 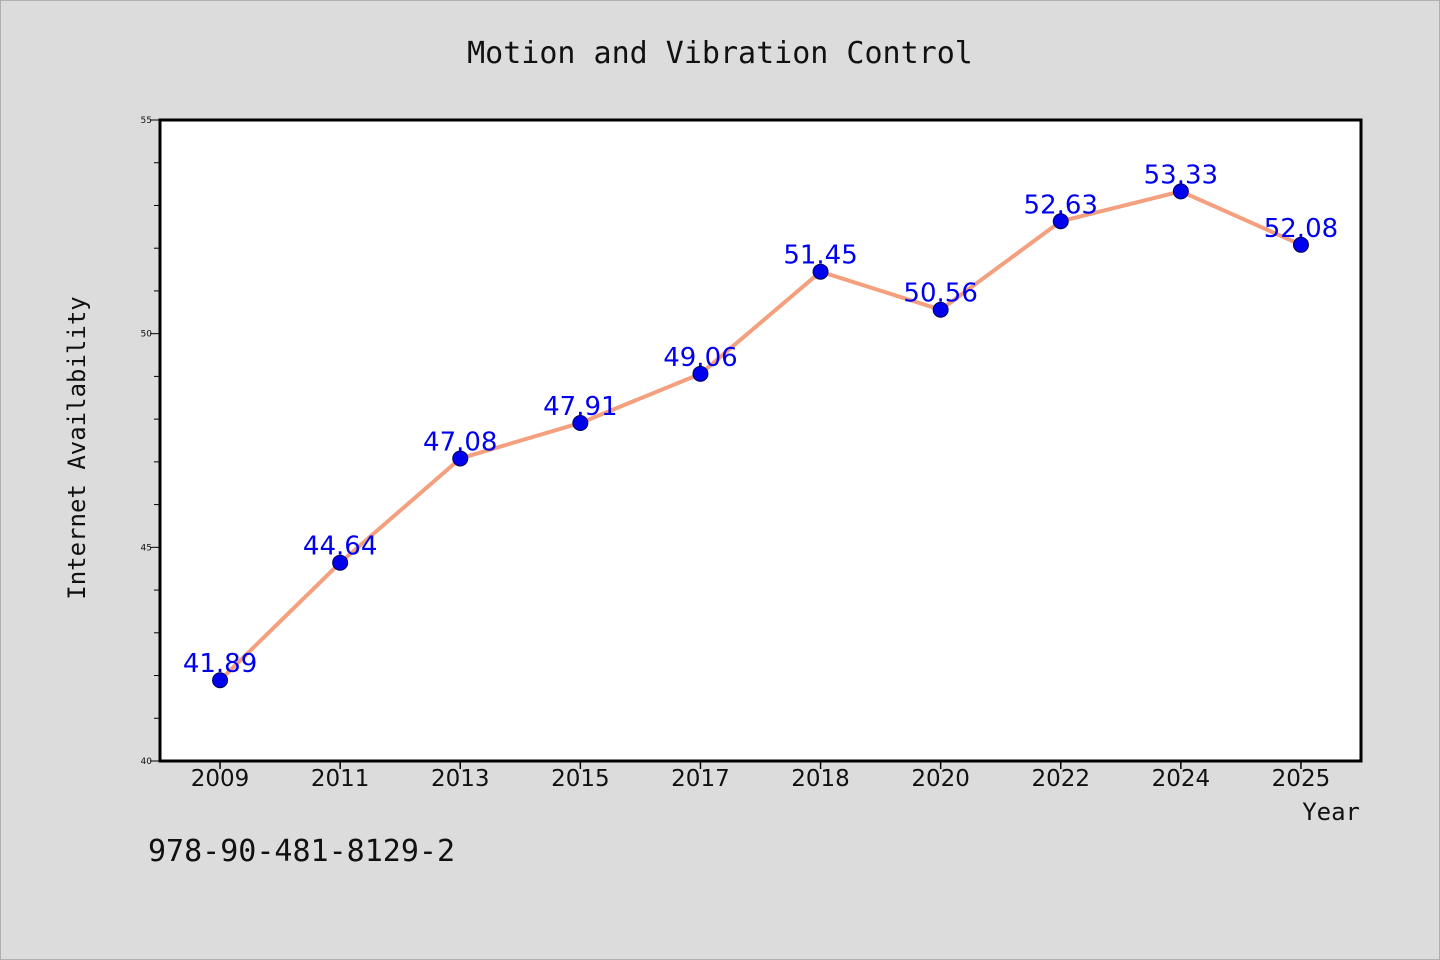 What do you see at coordinates (580, 407) in the screenshot?
I see `data-label: 47.91` at bounding box center [580, 407].